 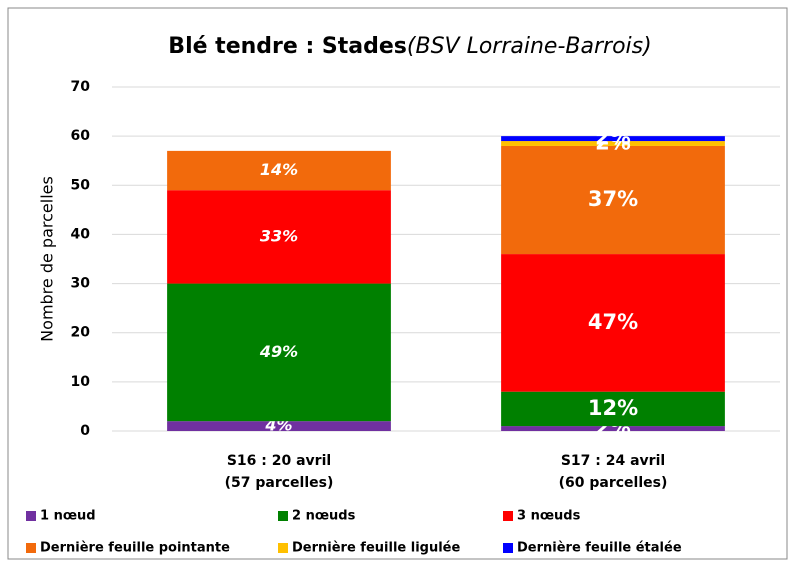 I want to click on value-label: 37%, so click(x=613, y=199).